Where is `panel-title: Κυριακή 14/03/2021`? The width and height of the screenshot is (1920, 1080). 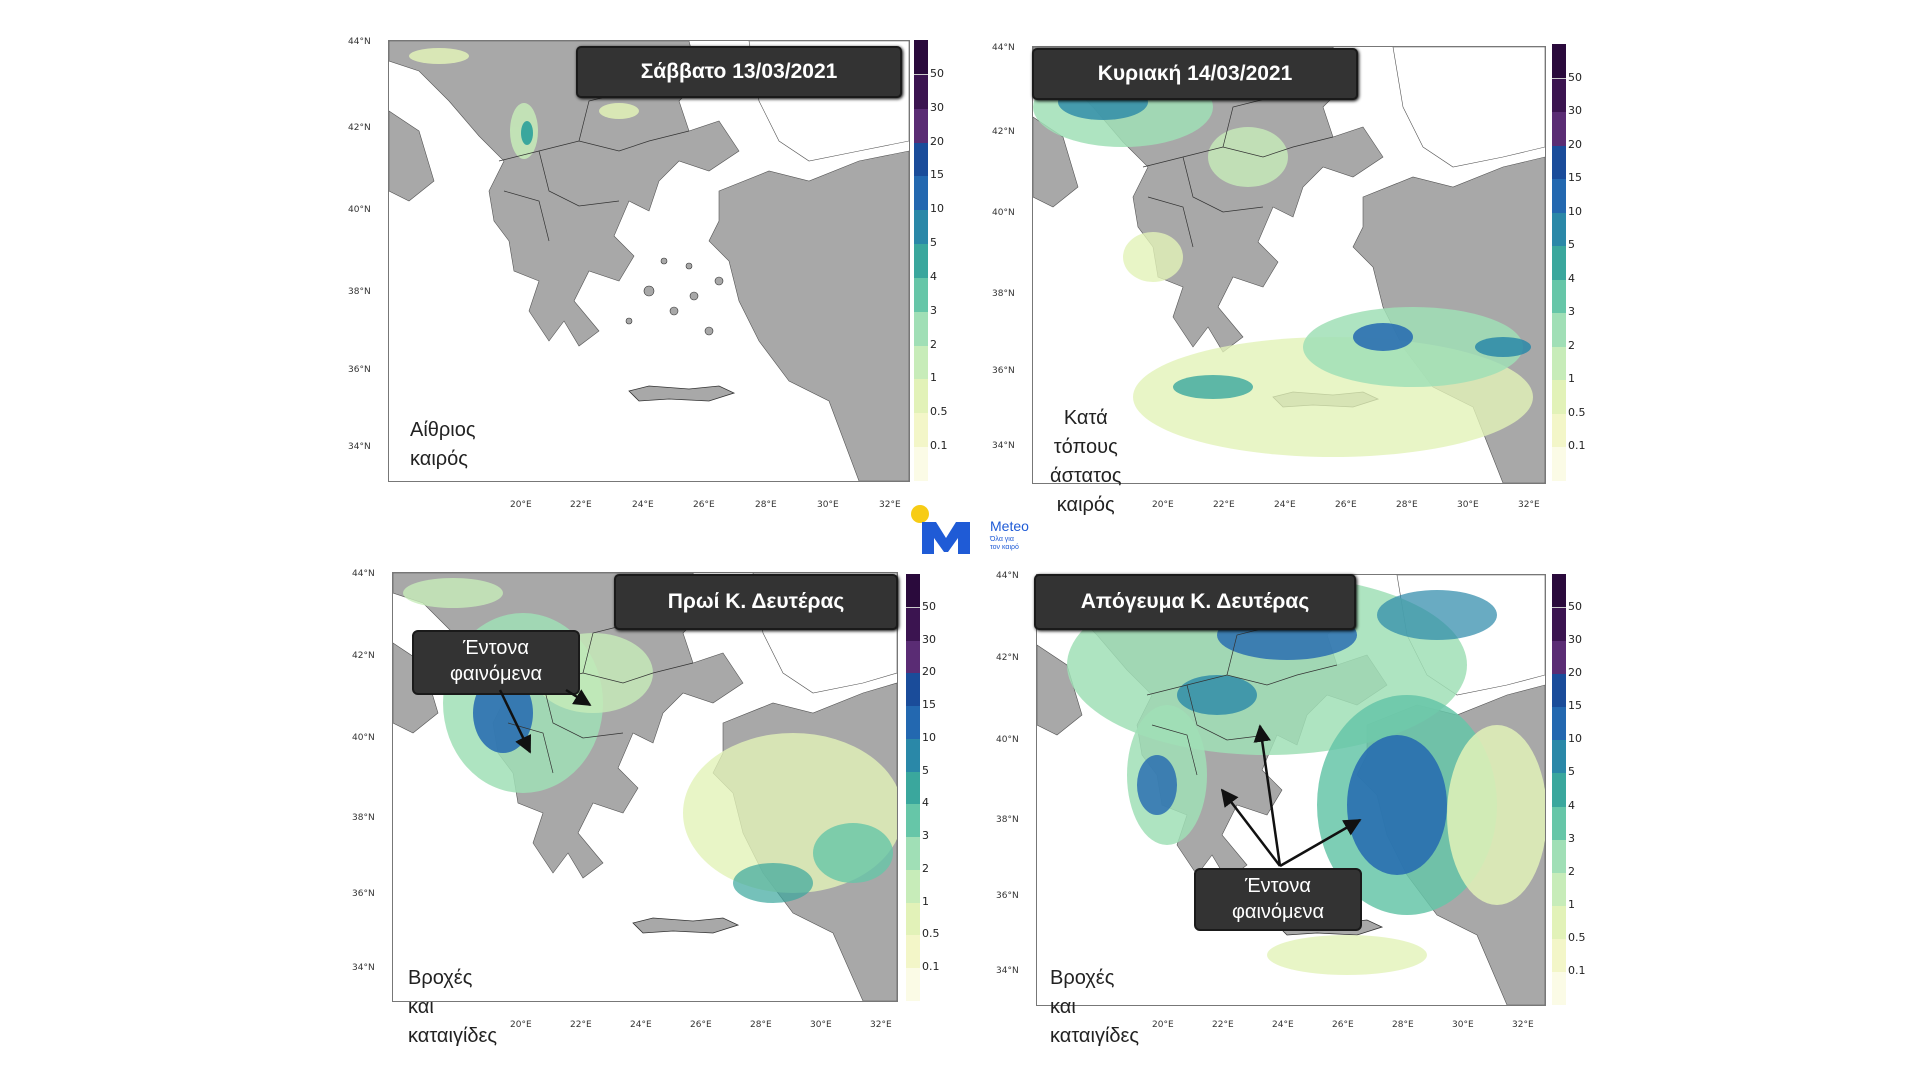 panel-title: Κυριακή 14/03/2021 is located at coordinates (1195, 74).